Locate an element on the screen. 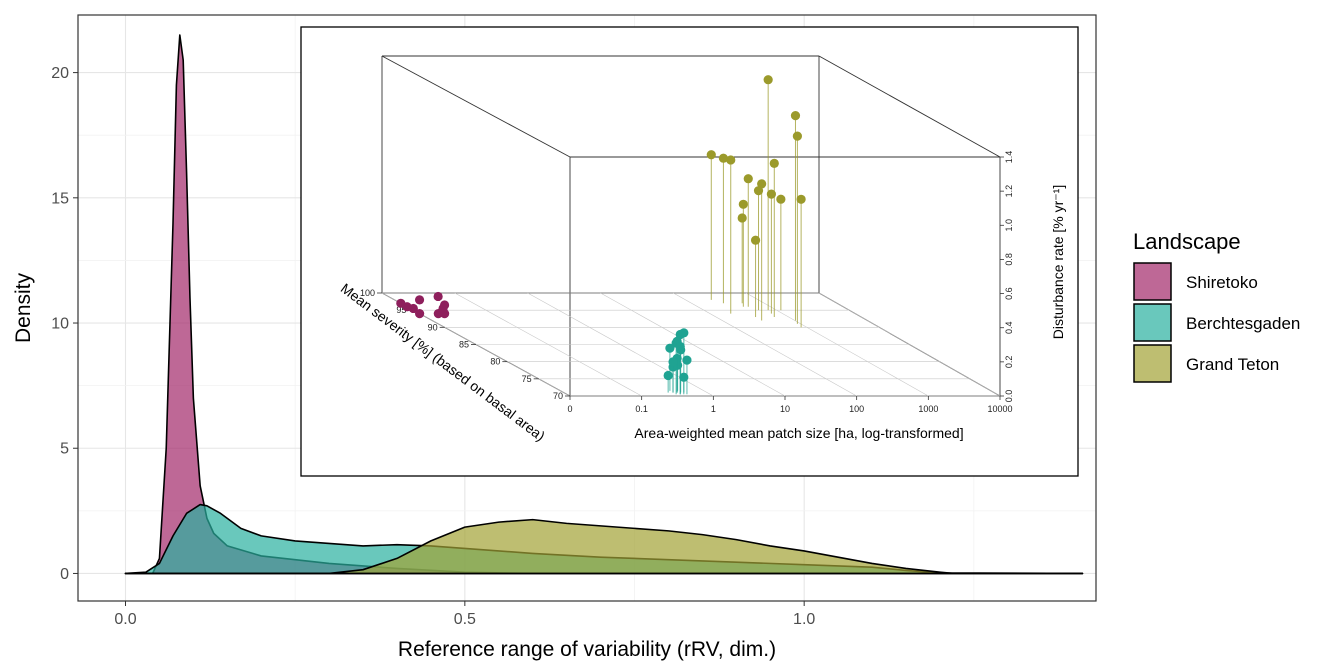  inset-x-tick-label: 1 is located at coordinates (713, 409).